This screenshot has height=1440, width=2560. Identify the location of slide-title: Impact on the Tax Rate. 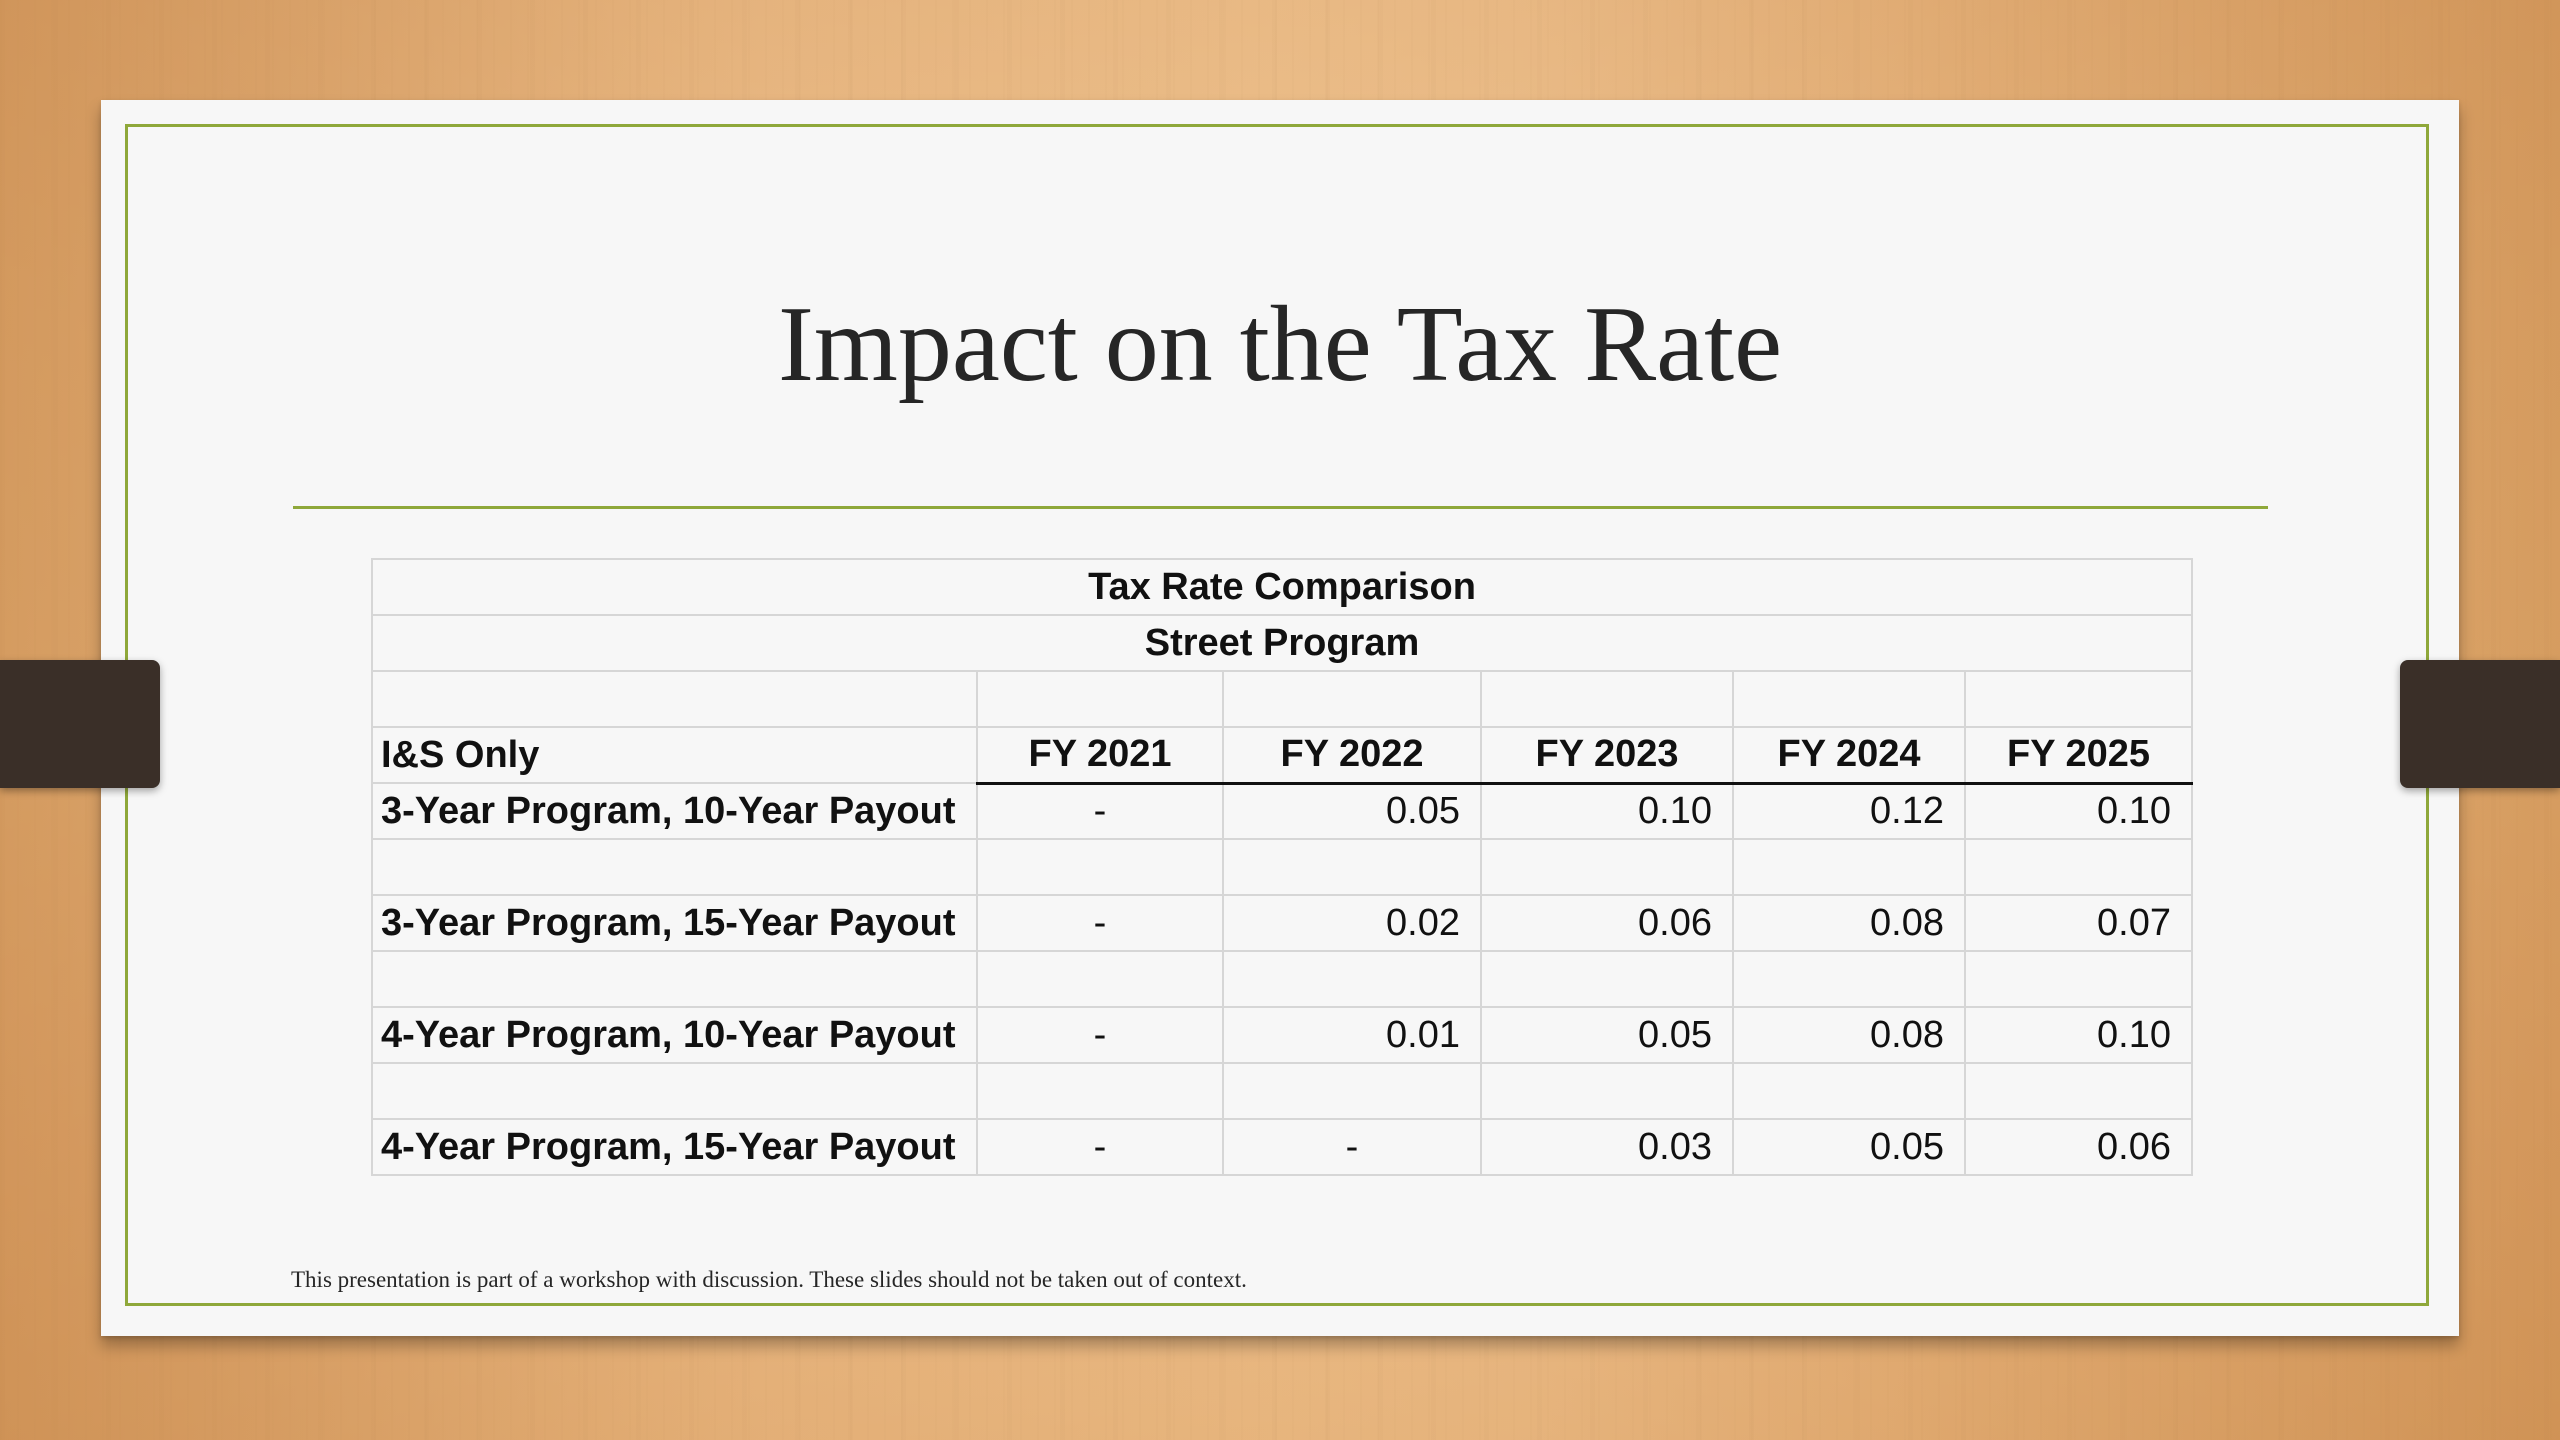
(1280, 344).